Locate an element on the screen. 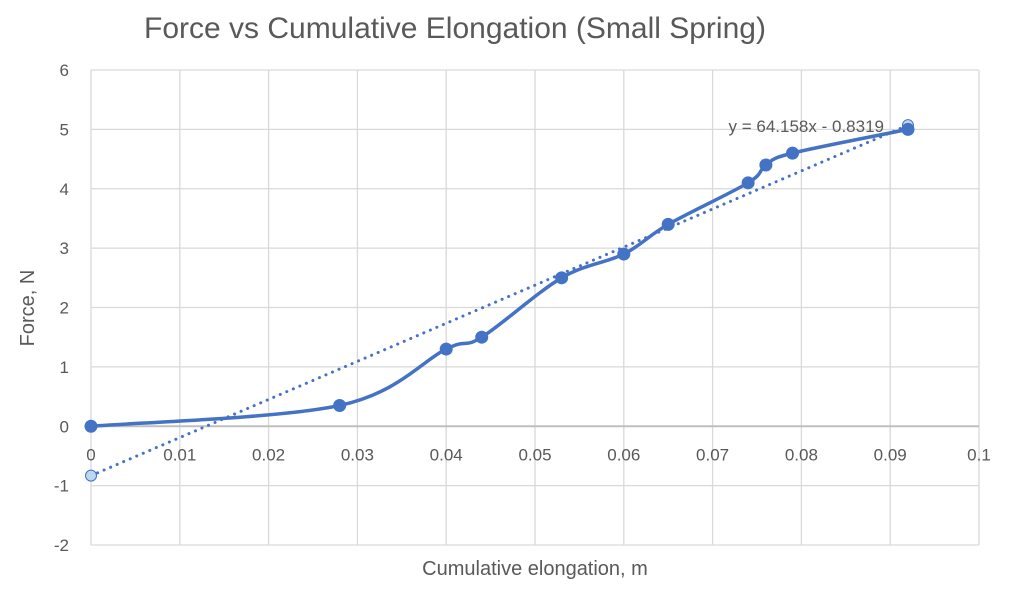 This screenshot has height=606, width=1011. x-tick-label: 0.1 is located at coordinates (979, 454).